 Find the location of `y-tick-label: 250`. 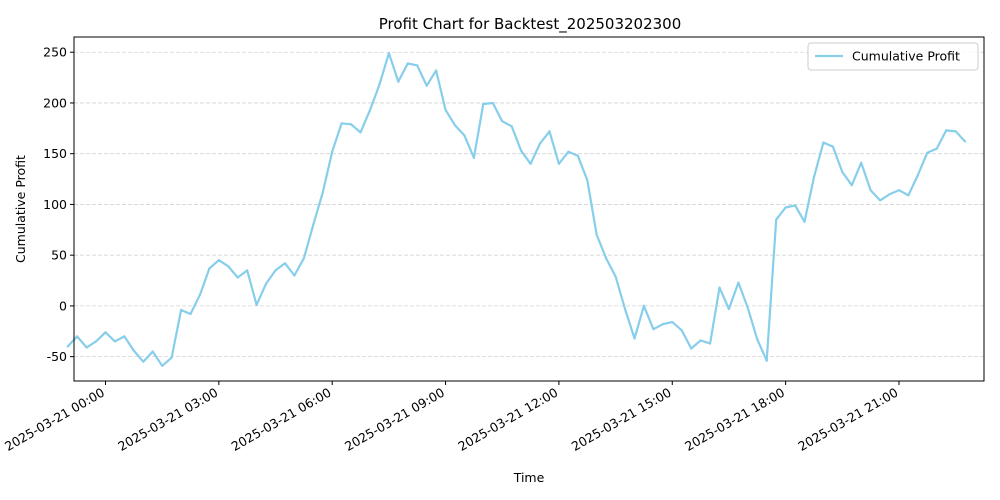

y-tick-label: 250 is located at coordinates (55, 52).